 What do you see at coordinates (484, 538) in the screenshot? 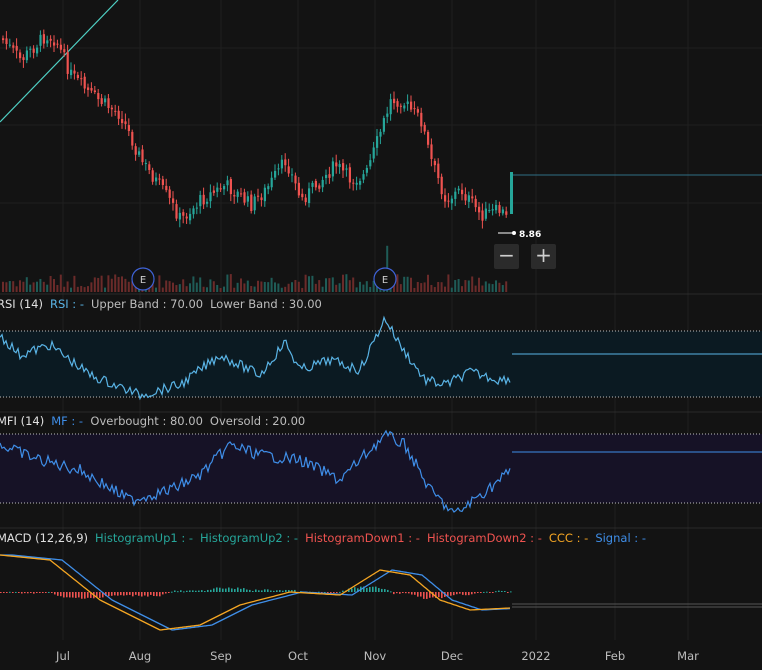
I see `header-item: HistogramDown2 : -` at bounding box center [484, 538].